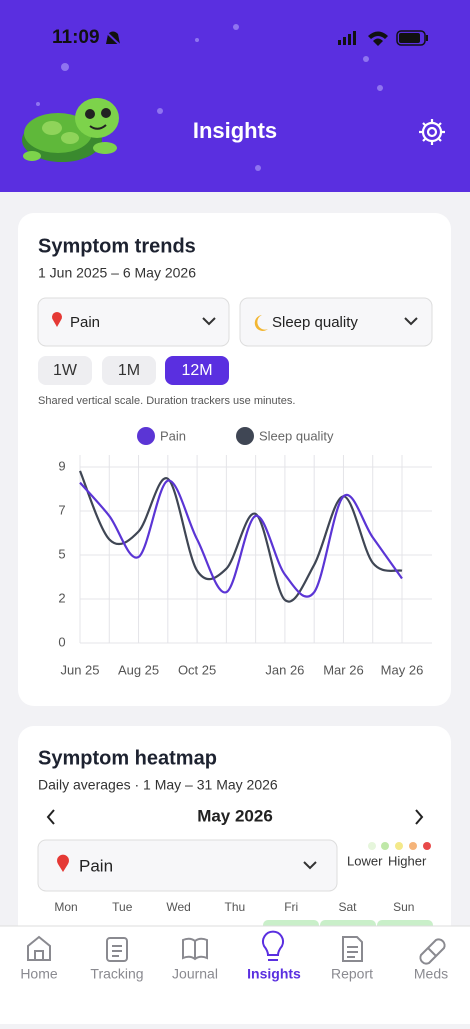 Image resolution: width=470 pixels, height=1029 pixels. Describe the element at coordinates (61, 465) in the screenshot. I see `y-tick-label: 9` at that location.